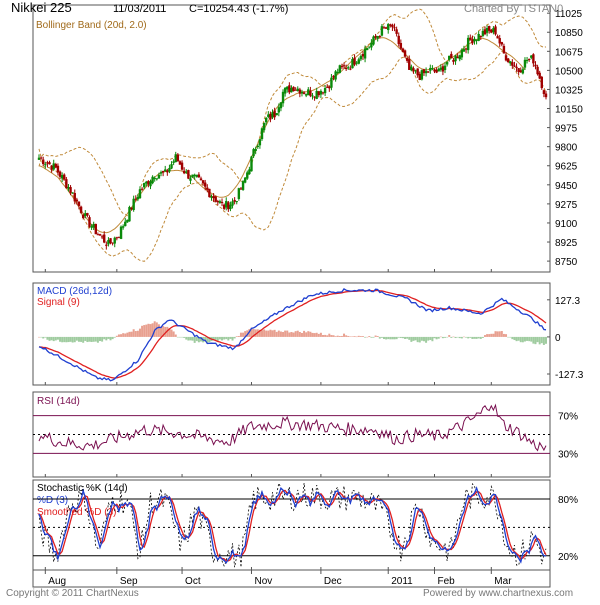 The image size is (600, 605). Describe the element at coordinates (129, 581) in the screenshot. I see `x-tick-label: Sep` at that location.